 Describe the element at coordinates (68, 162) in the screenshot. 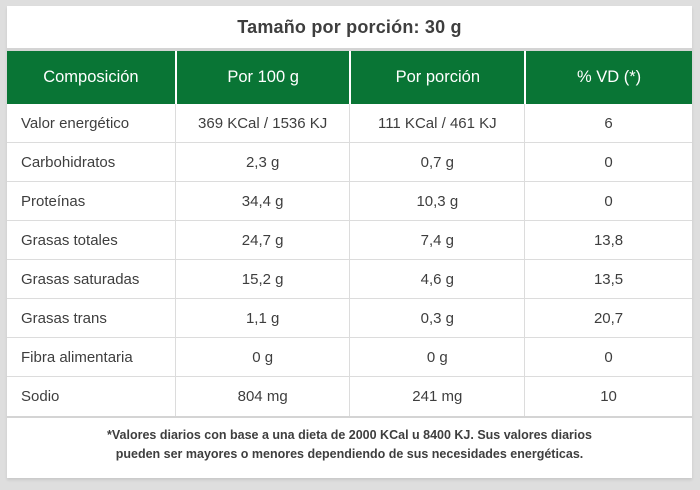

I see `row-label: Carbohidratos` at that location.